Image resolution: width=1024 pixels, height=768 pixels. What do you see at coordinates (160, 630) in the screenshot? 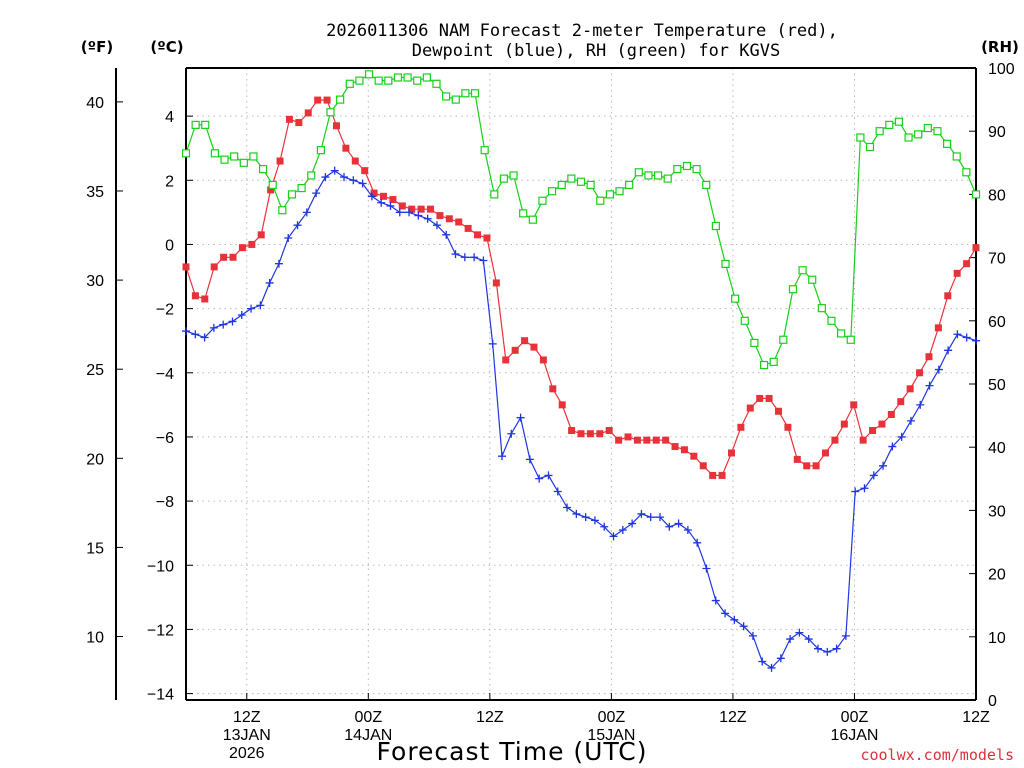
I see `tick-label-celsius: −12` at bounding box center [160, 630].